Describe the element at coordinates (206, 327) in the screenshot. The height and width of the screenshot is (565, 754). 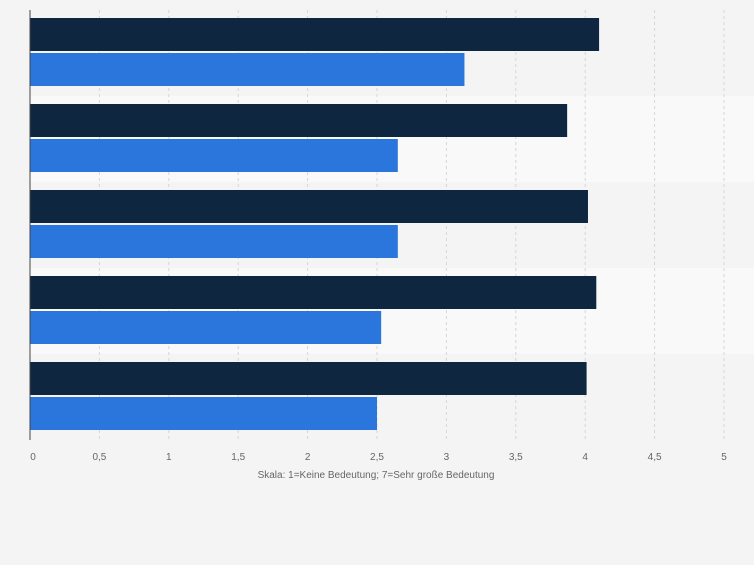
I see `bar-series2-group4` at that location.